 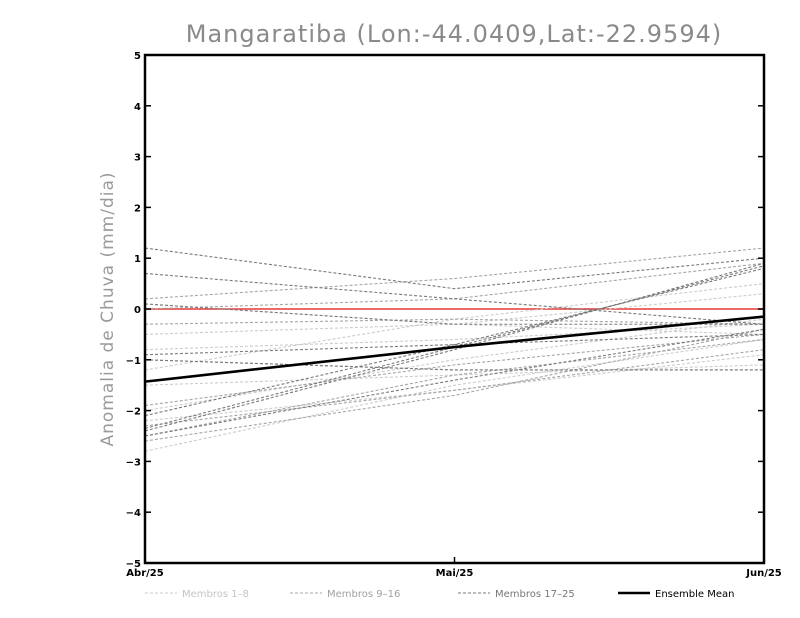 I want to click on series-line-ensemble-mean, so click(x=454, y=349).